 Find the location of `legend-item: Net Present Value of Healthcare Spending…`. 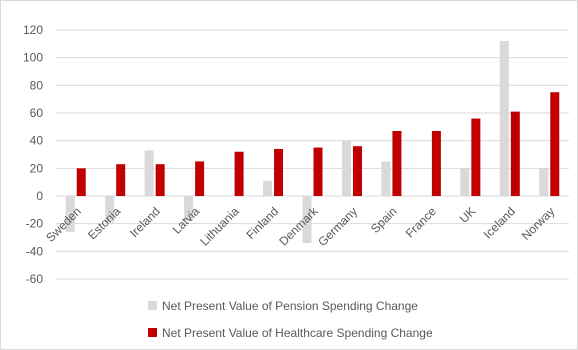

legend-item: Net Present Value of Healthcare Spending… is located at coordinates (290, 333).